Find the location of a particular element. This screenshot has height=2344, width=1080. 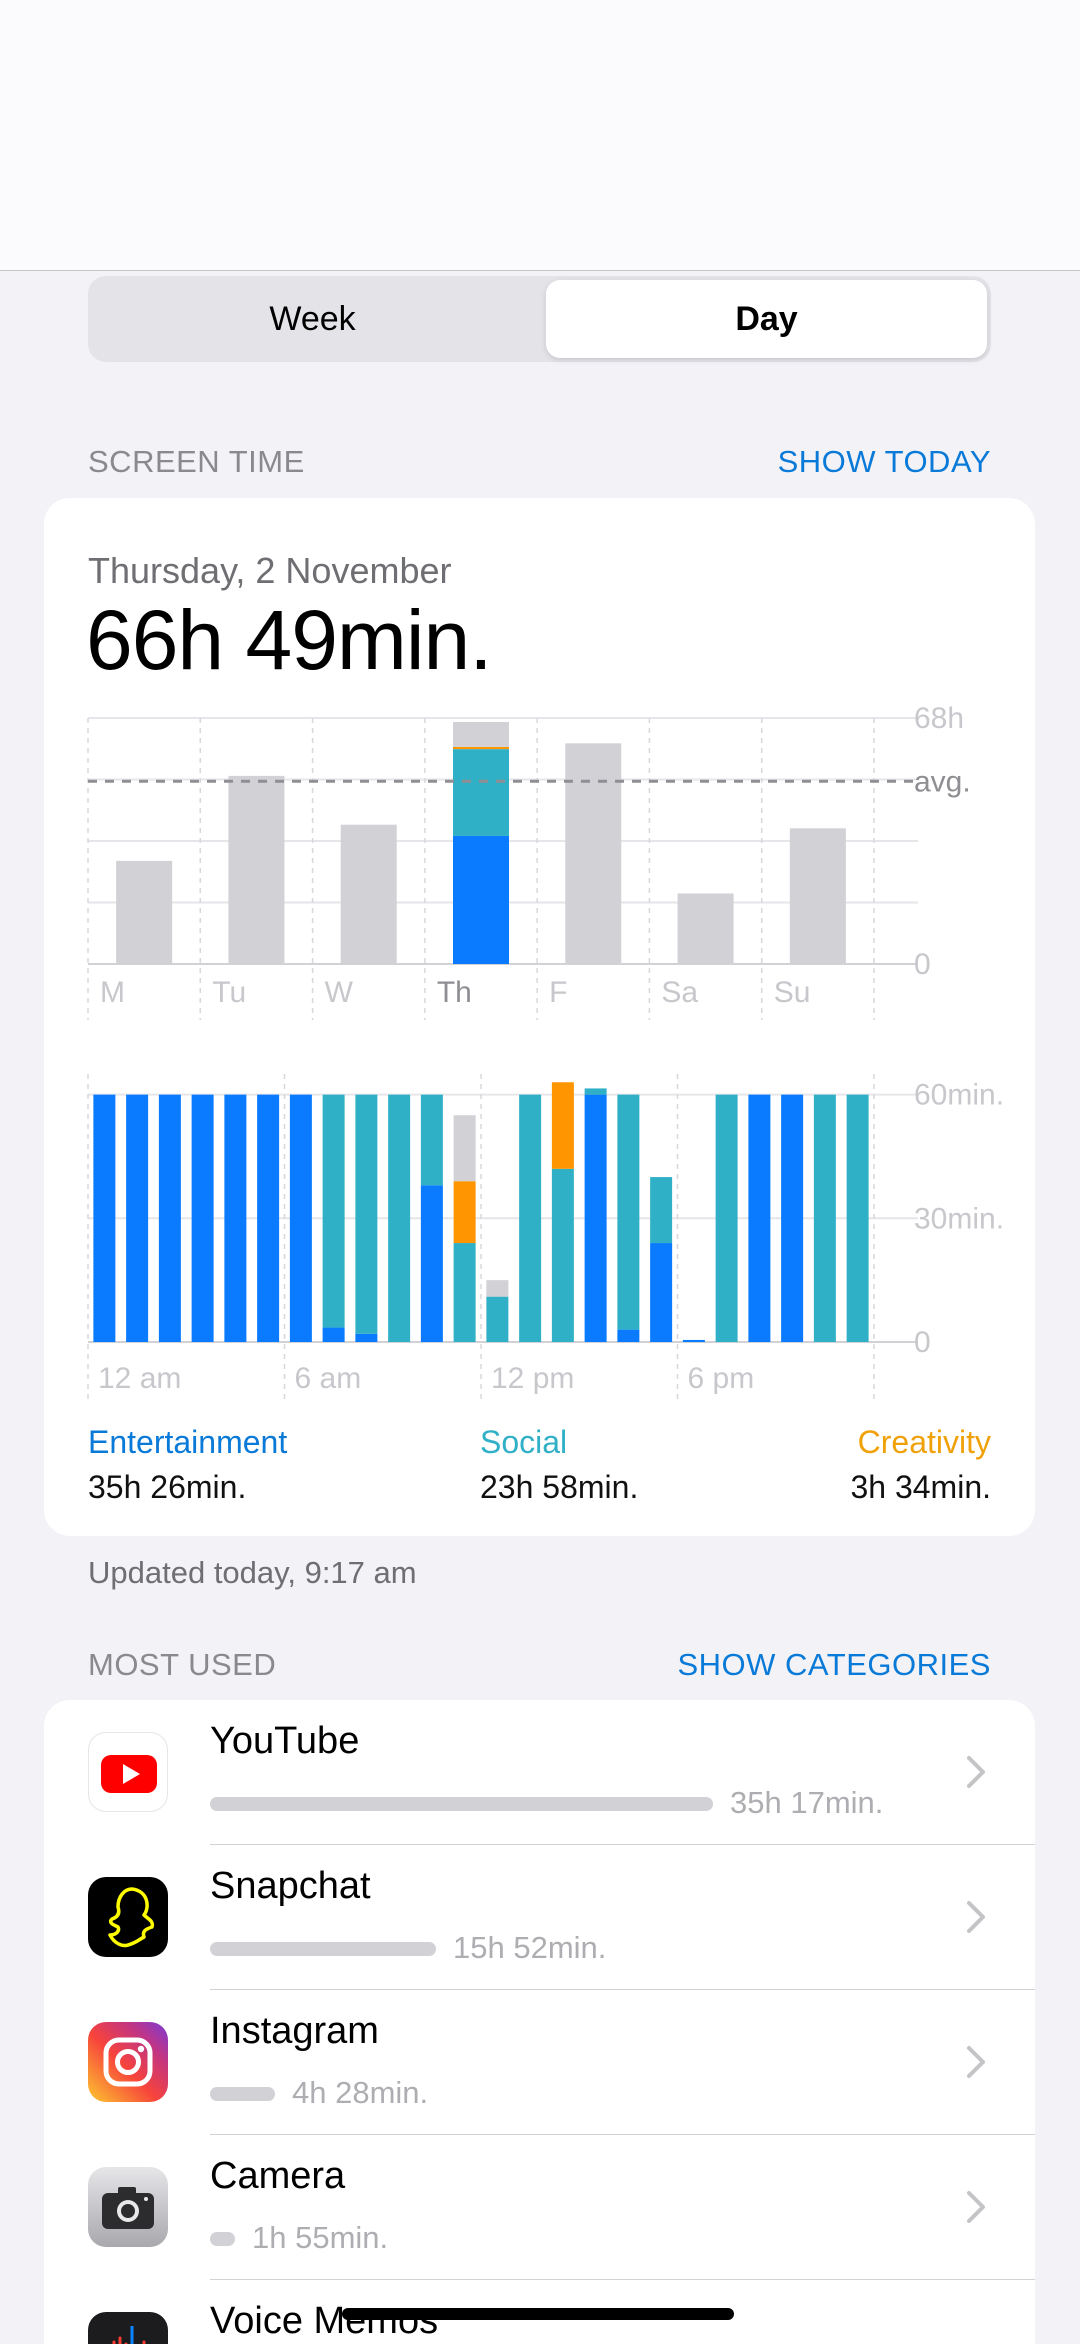

day-tick-label: M is located at coordinates (112, 992).